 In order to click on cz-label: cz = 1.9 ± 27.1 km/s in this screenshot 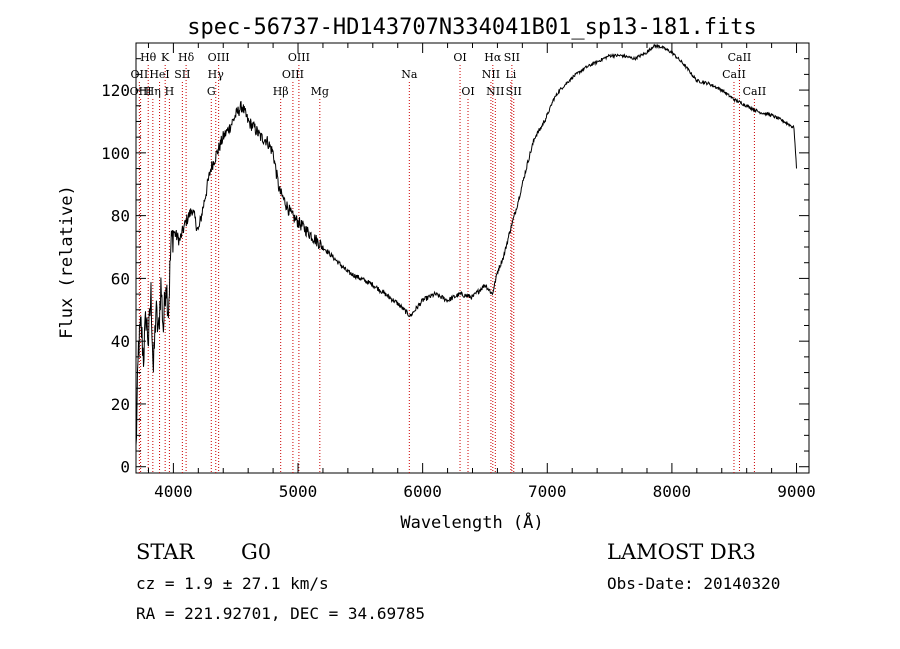, I will do `click(232, 583)`.